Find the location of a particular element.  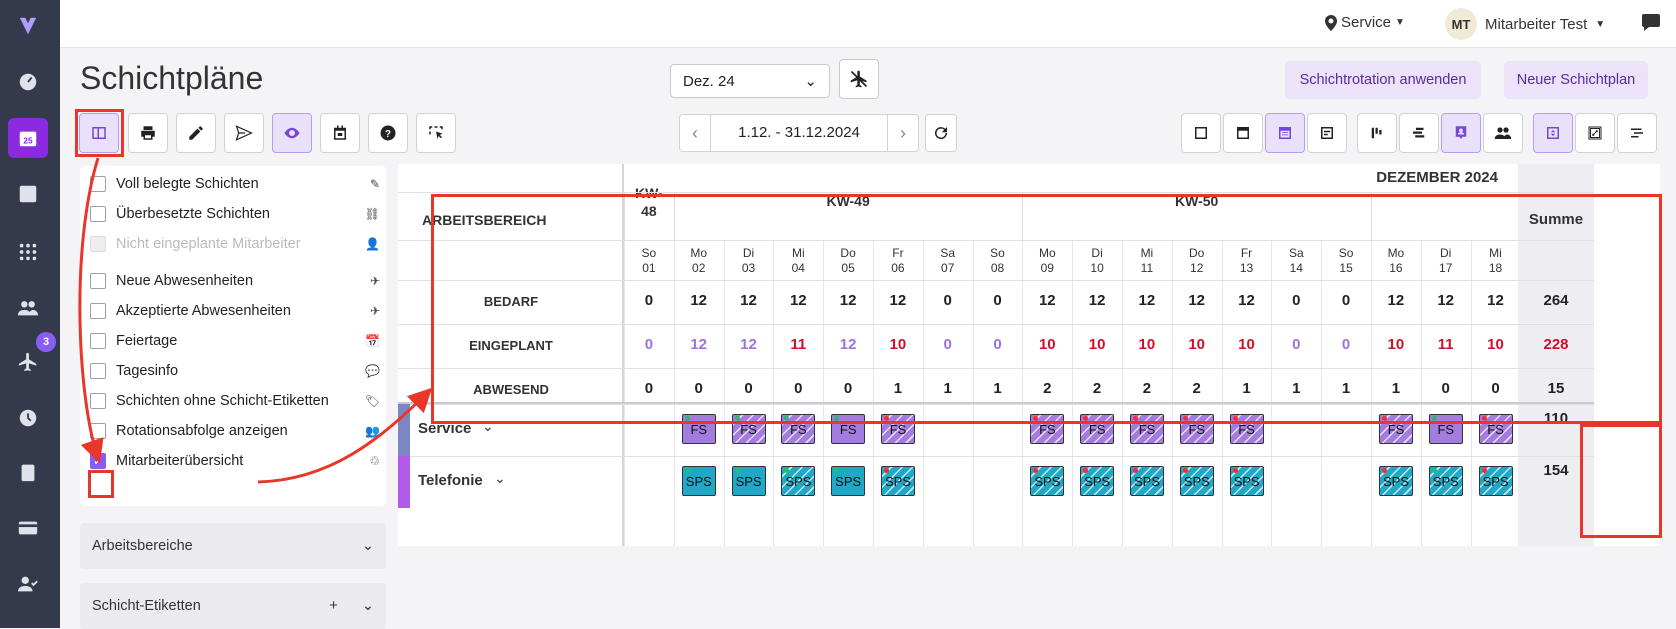

chevron-left-icon: ‹ is located at coordinates (695, 132).